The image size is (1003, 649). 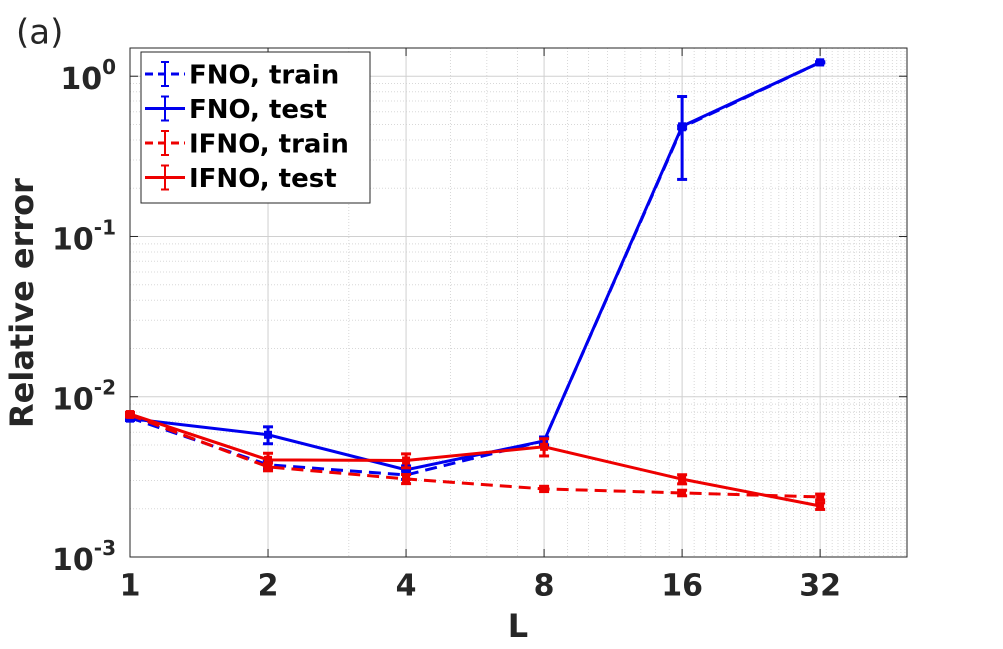 I want to click on x-tick-label: 2, so click(x=268, y=586).